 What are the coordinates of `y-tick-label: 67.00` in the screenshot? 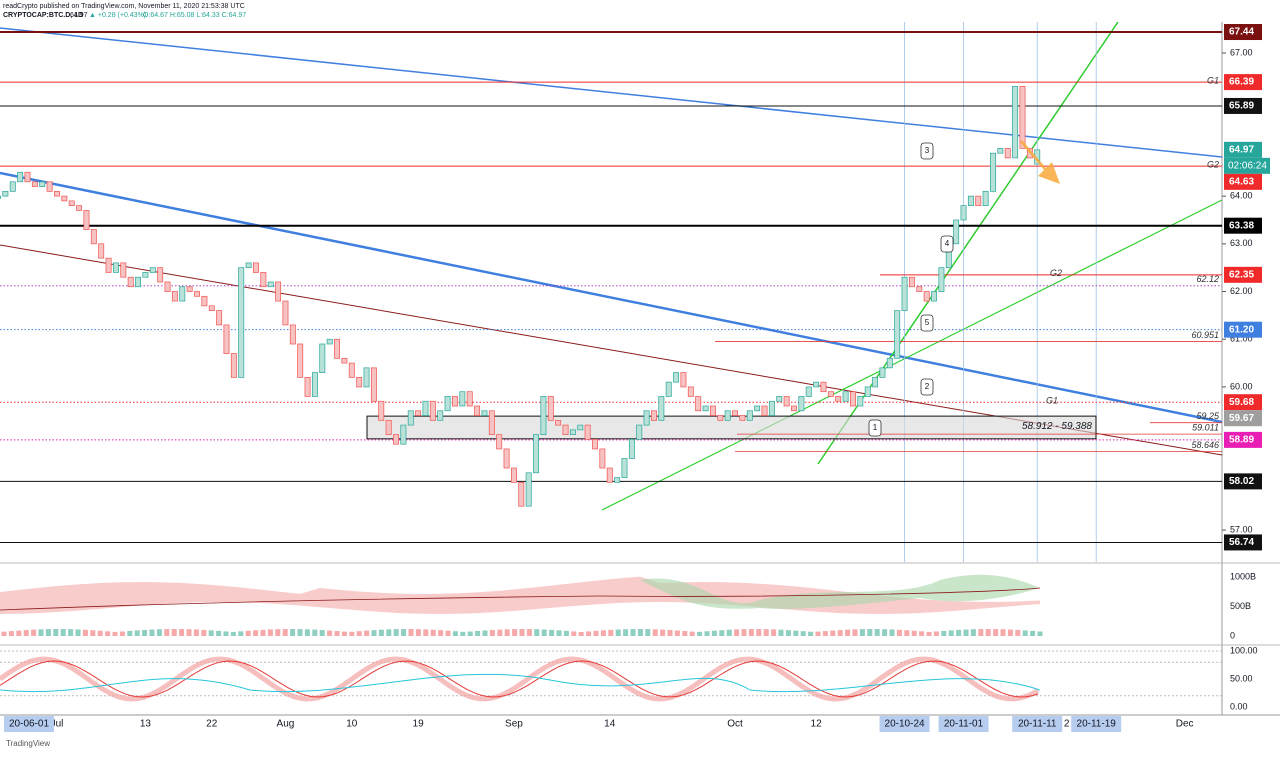 It's located at (1241, 52).